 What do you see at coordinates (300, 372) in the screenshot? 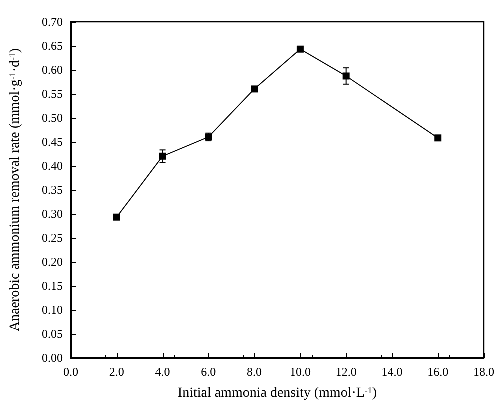
I see `x-tick-label: 10.0` at bounding box center [300, 372].